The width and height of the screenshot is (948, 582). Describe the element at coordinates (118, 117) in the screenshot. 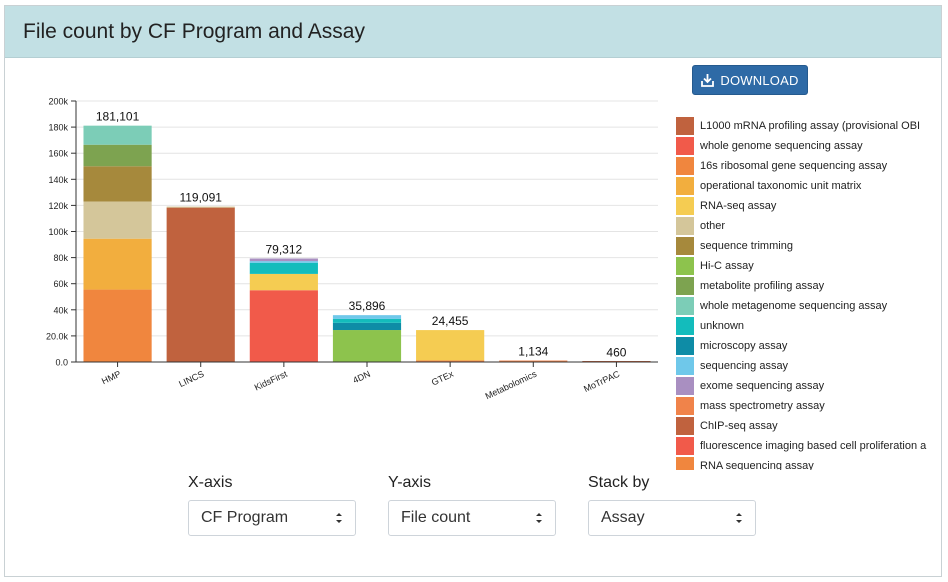

I see `bar-total-label: 181,101` at that location.